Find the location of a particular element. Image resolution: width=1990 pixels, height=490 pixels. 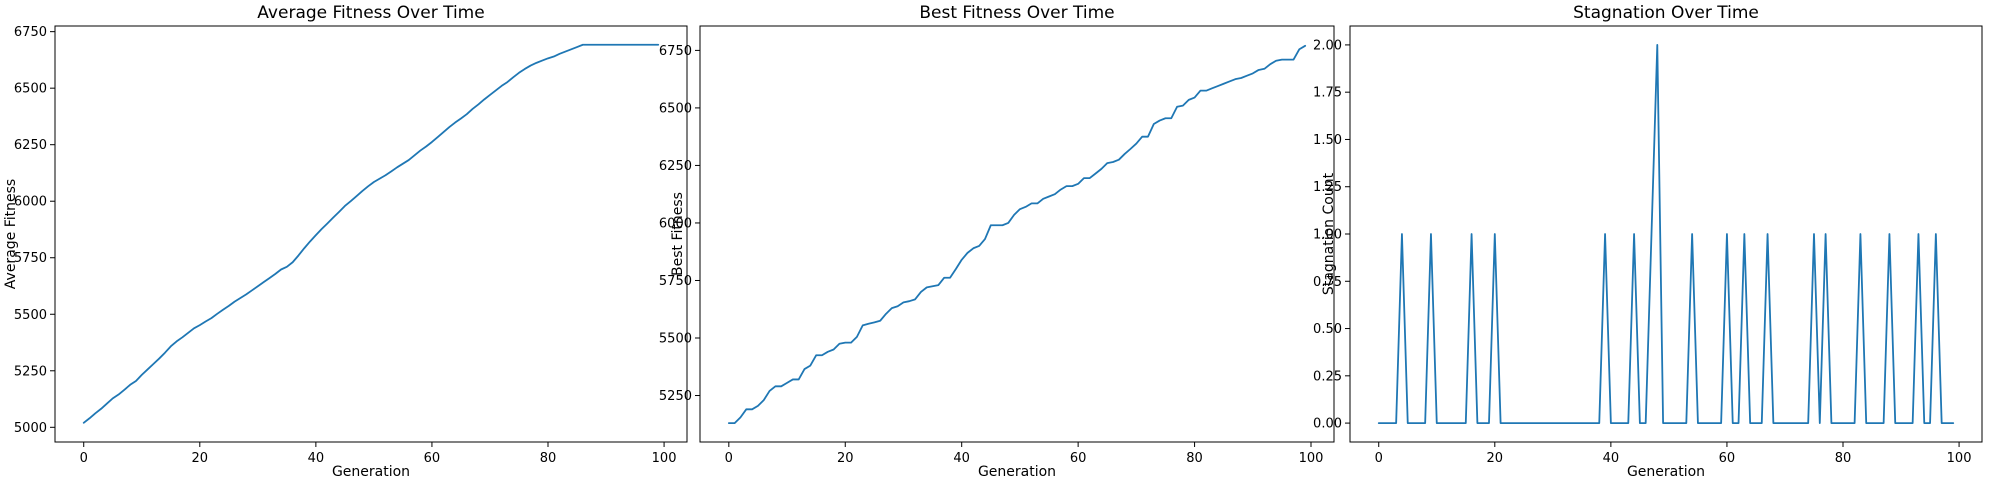

y-tick-label: 2.00 is located at coordinates (1327, 45).